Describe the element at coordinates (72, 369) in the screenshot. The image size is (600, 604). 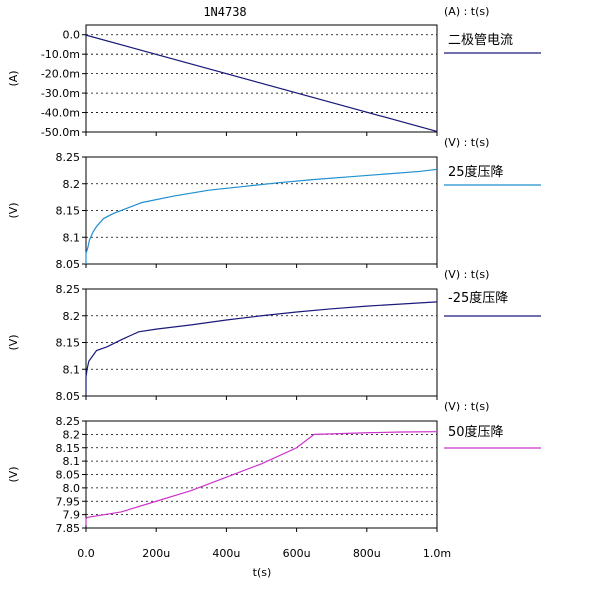
I see `p3-ytick-label: 8.1` at that location.